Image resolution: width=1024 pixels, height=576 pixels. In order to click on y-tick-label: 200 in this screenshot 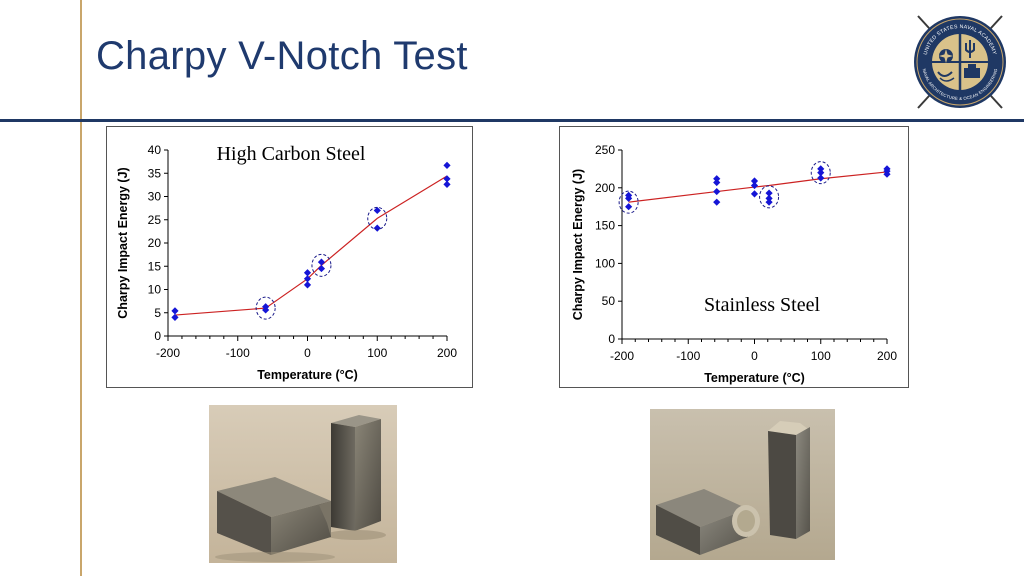, I will do `click(605, 188)`.